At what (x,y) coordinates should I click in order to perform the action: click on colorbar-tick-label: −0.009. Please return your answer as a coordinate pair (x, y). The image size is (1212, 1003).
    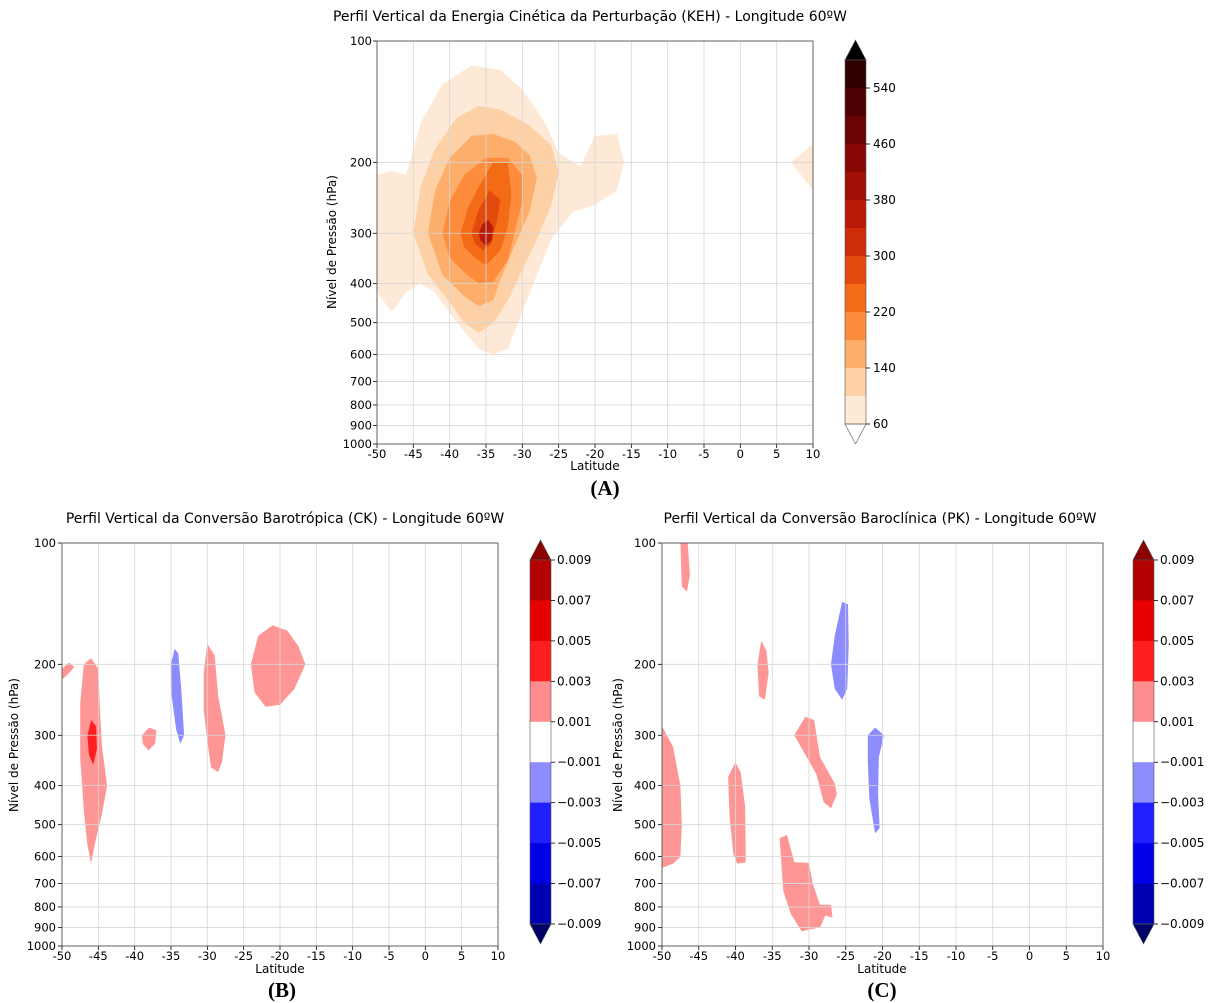
    Looking at the image, I should click on (579, 924).